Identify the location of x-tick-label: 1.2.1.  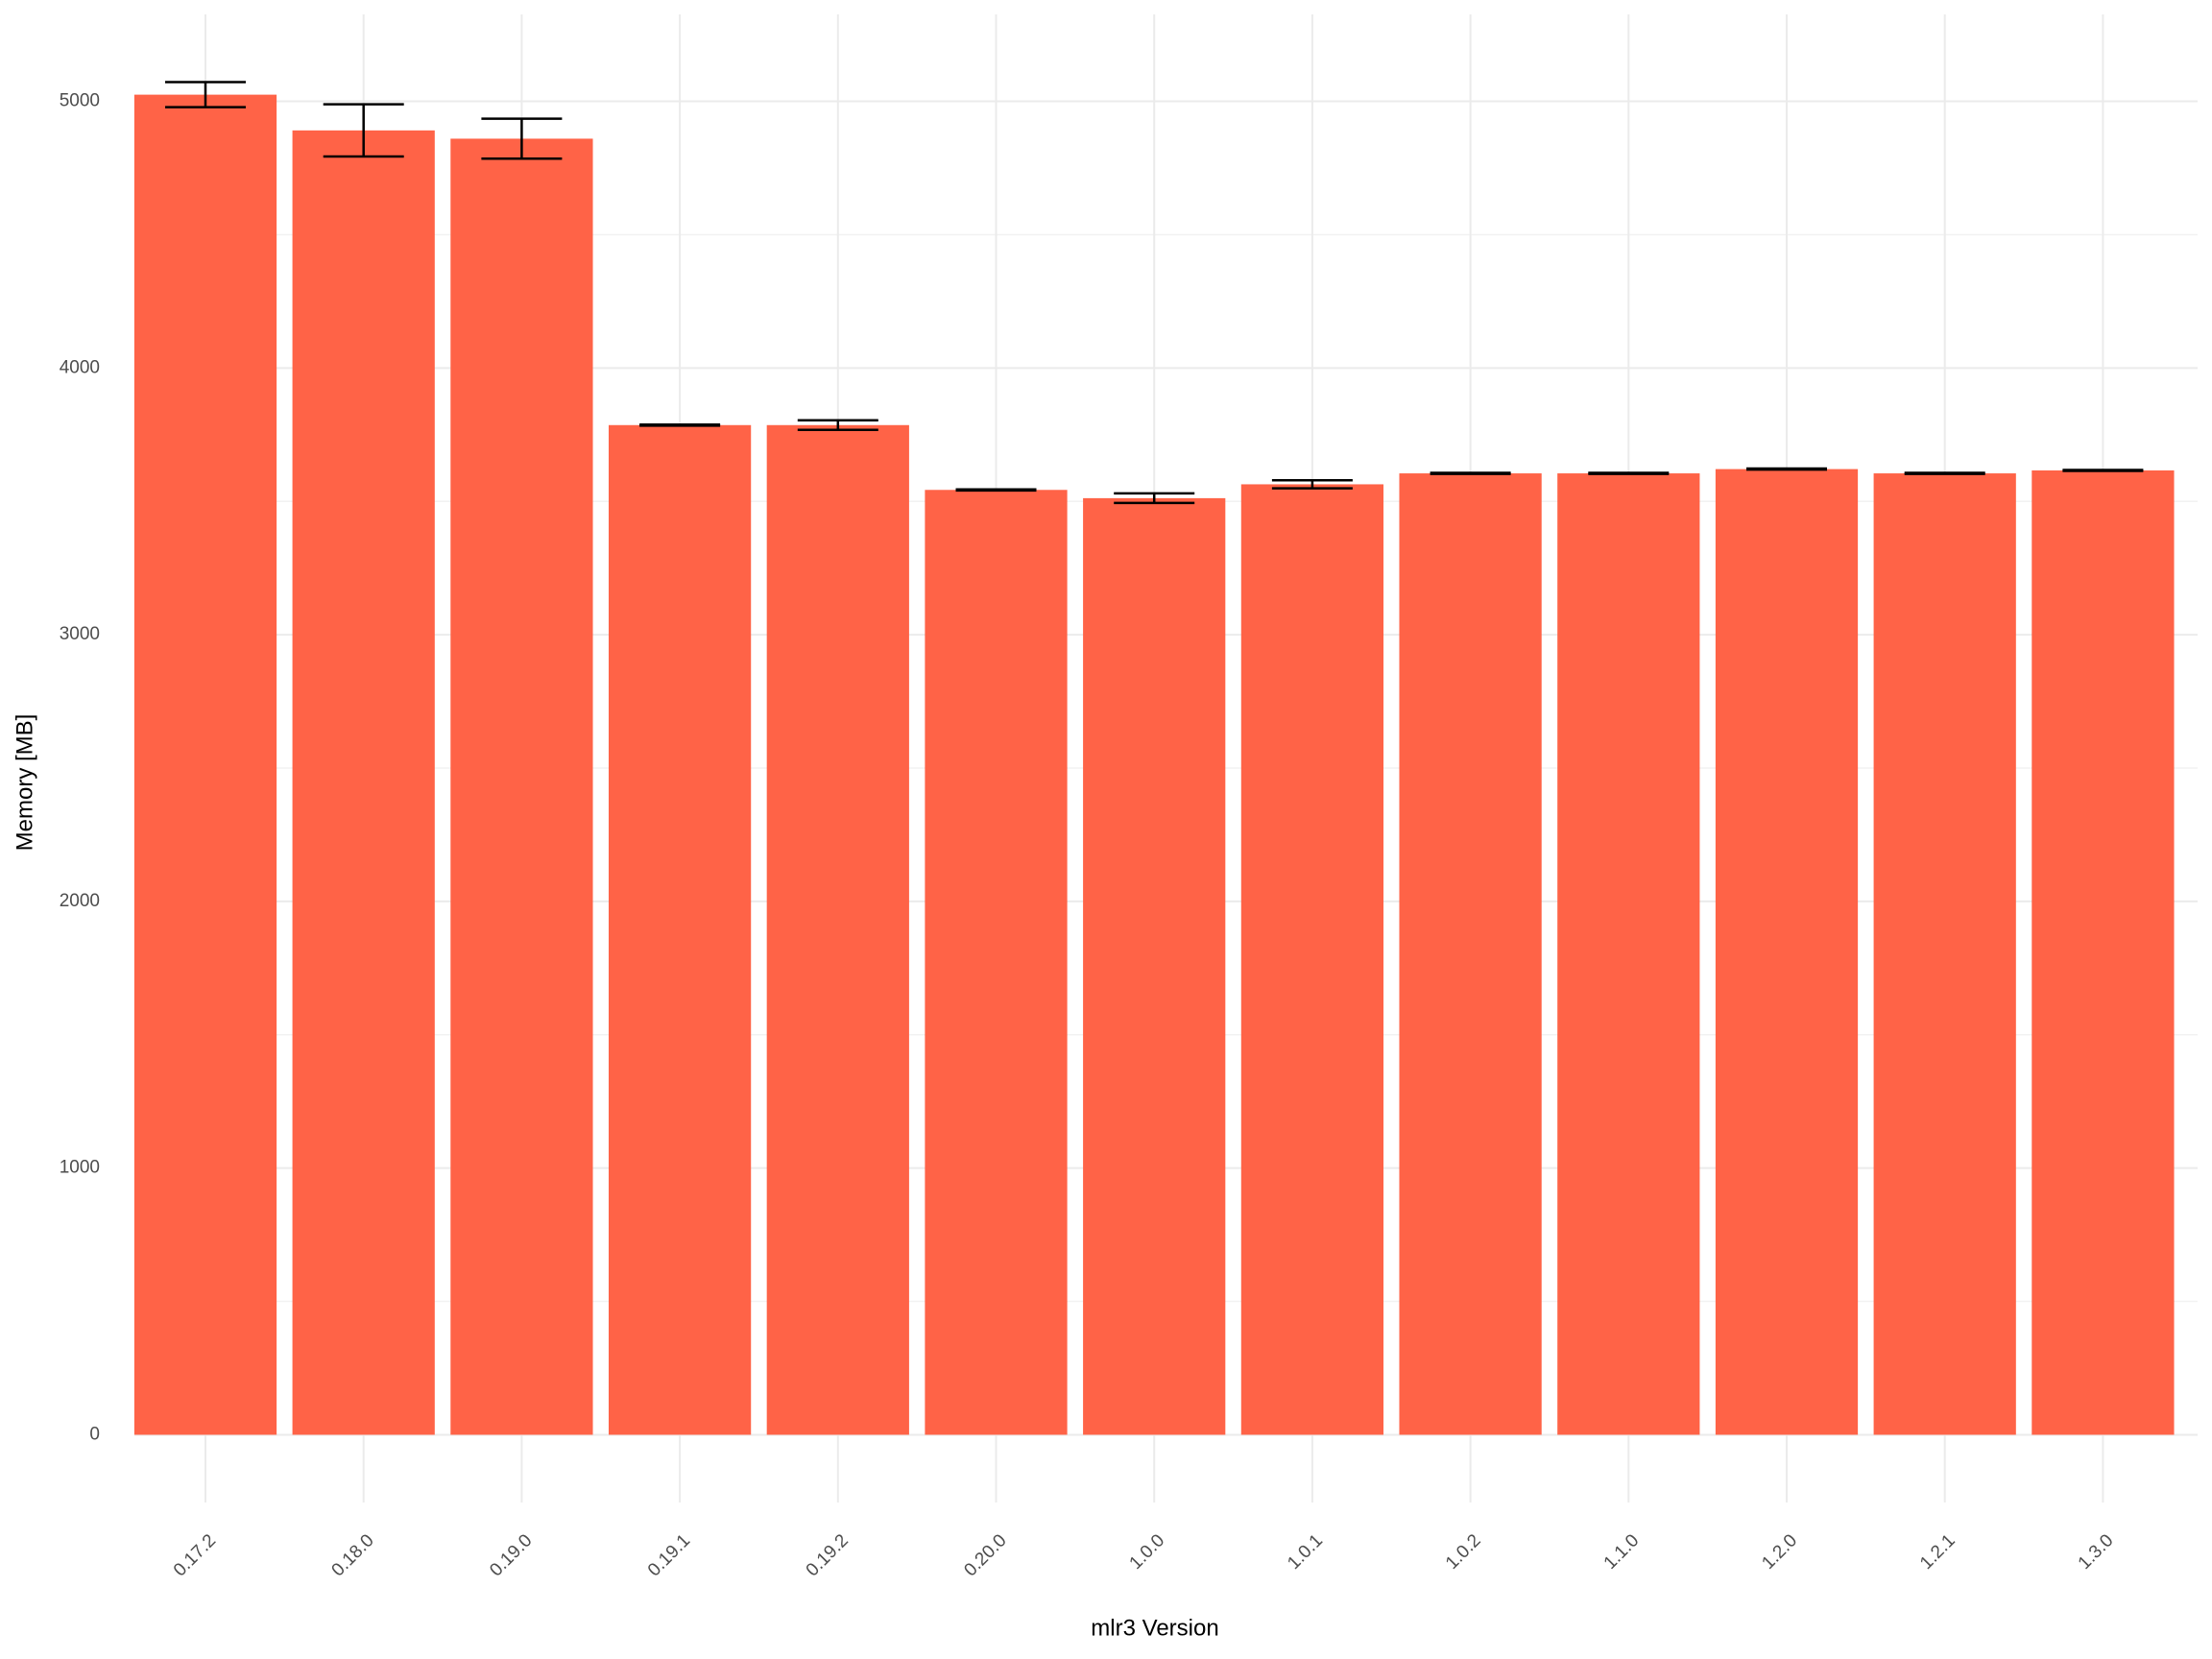
(1938, 1552).